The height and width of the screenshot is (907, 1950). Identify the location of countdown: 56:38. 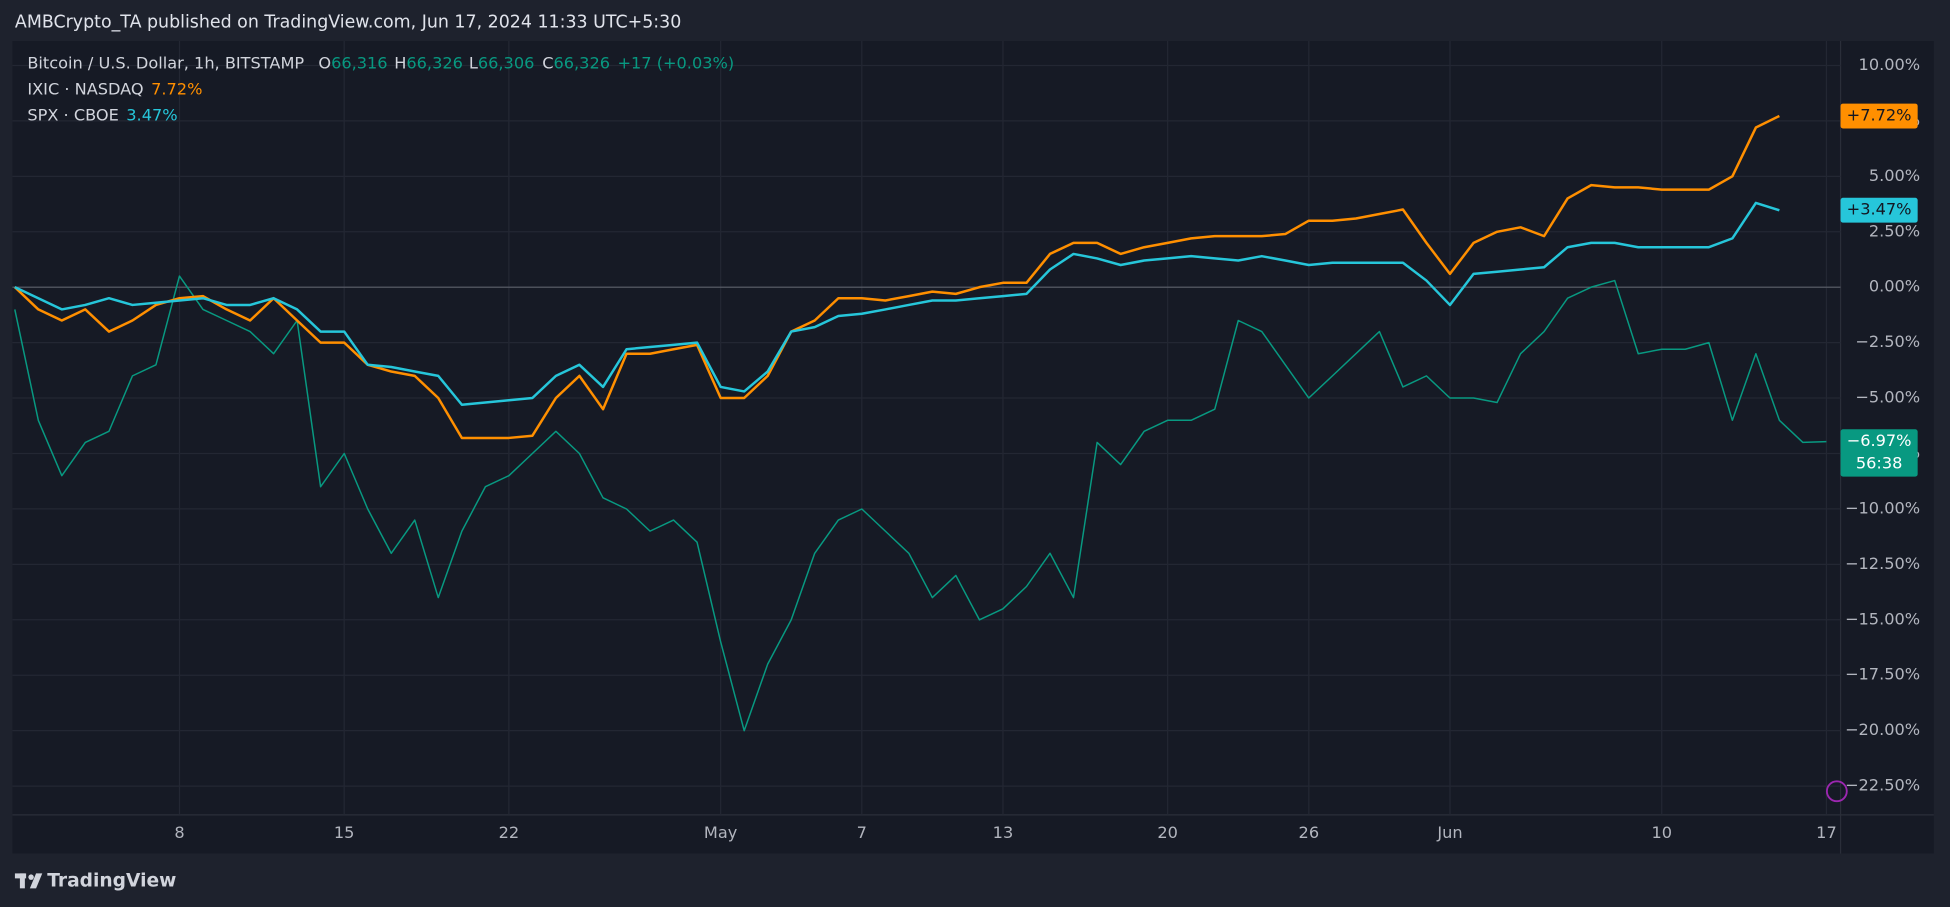
(1879, 463).